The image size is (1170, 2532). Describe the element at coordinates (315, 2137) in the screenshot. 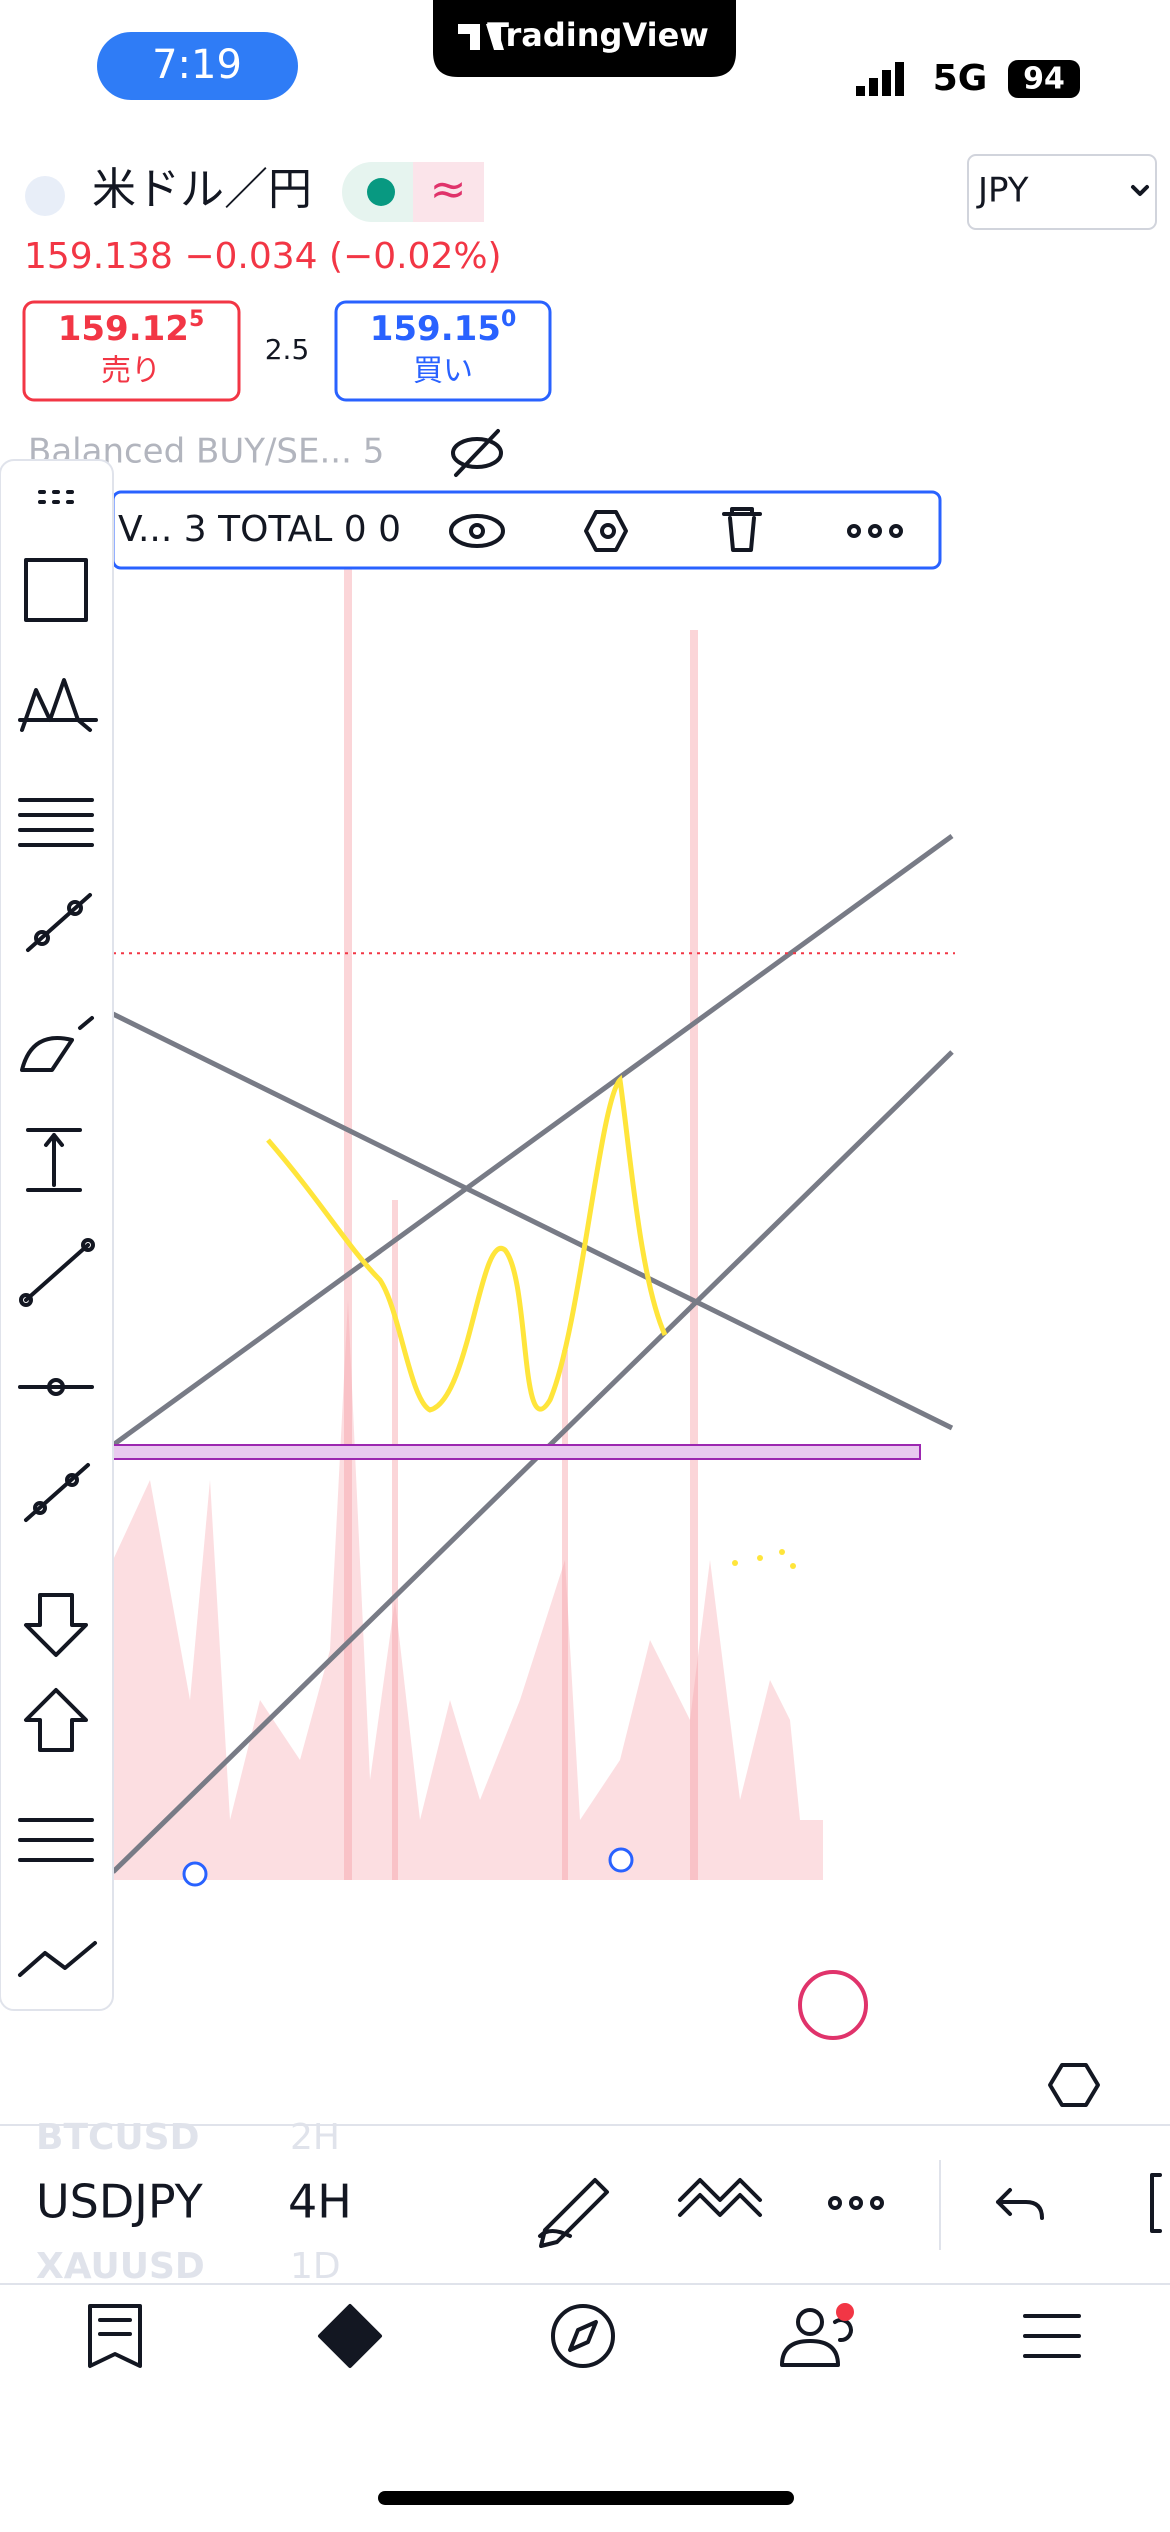

I see `prev-interval: 2H` at that location.